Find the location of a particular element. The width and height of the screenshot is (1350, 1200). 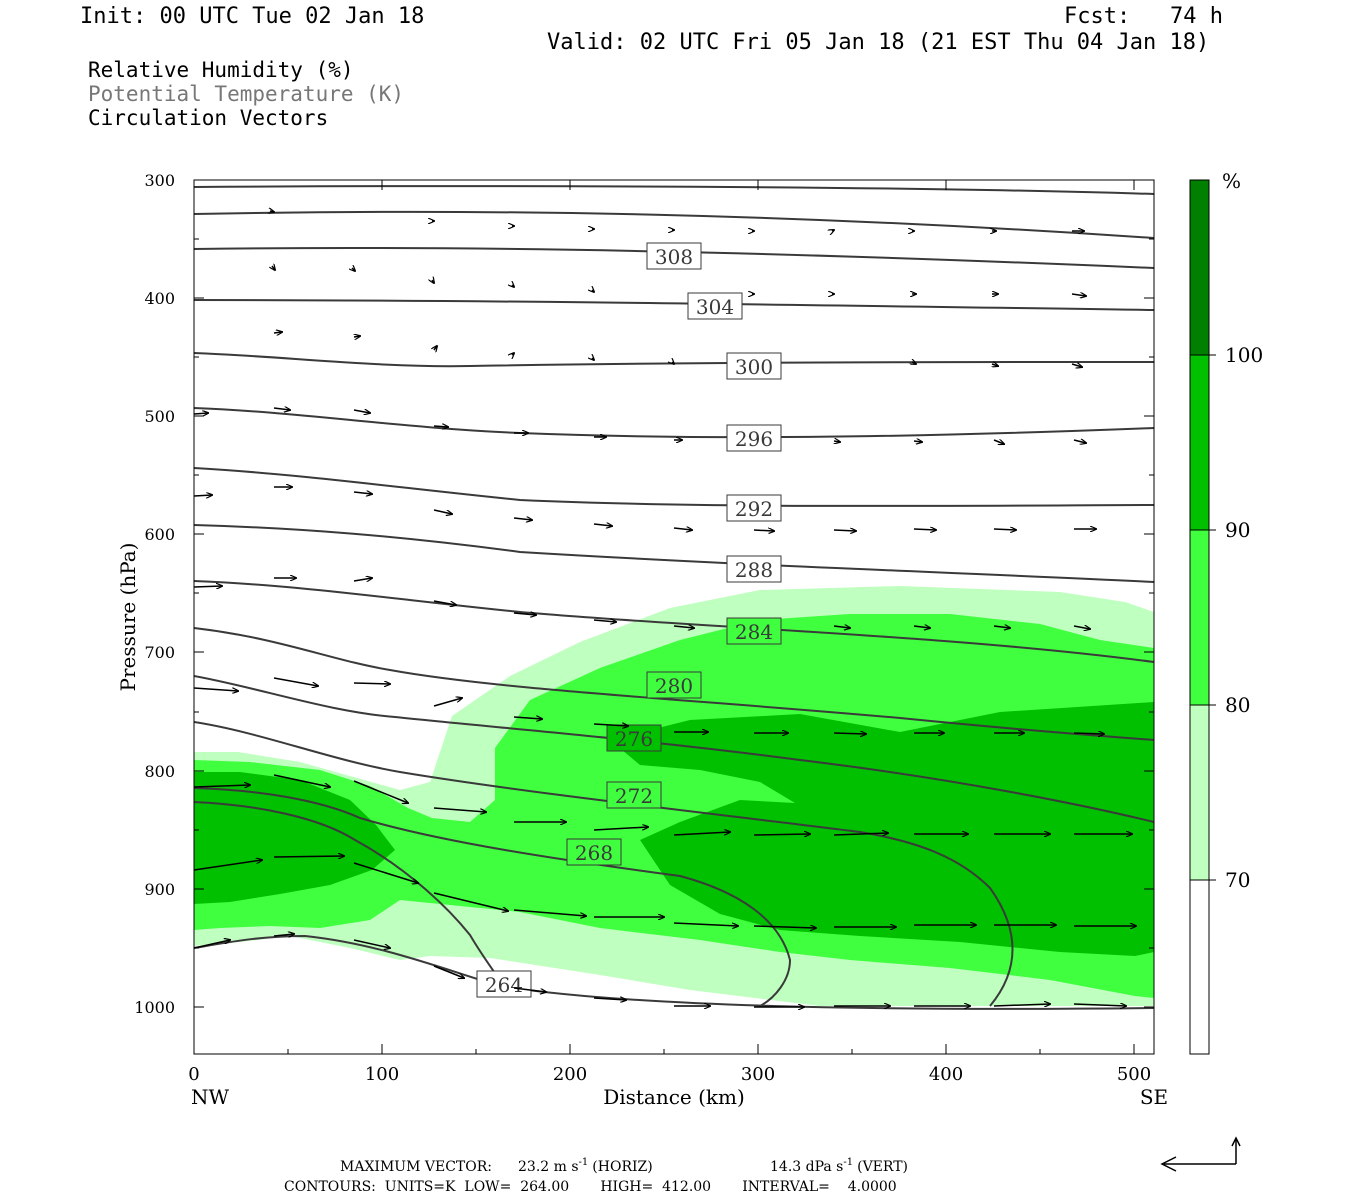

vector-row-upper is located at coordinates (640, 327).